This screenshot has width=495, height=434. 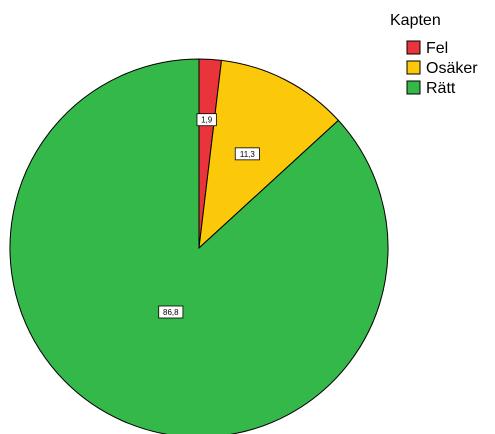 What do you see at coordinates (441, 88) in the screenshot?
I see `legend-label: Rätt` at bounding box center [441, 88].